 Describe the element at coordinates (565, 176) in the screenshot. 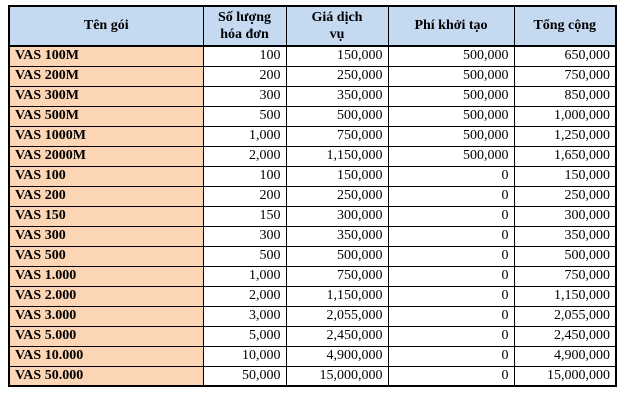

I see `total-cell: 150,000` at that location.